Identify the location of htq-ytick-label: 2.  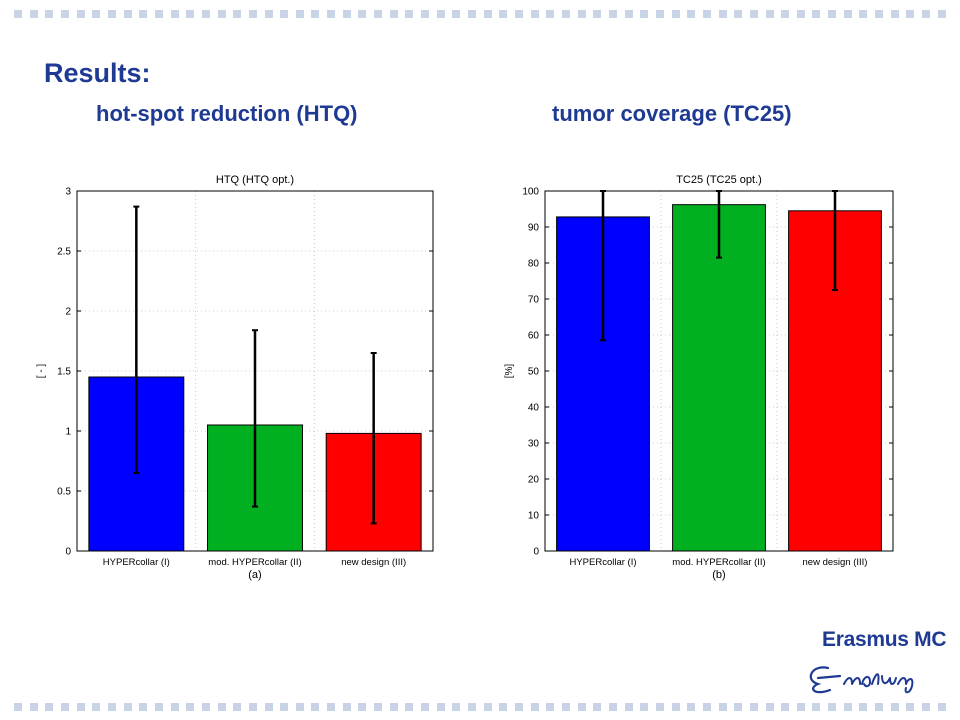
(68, 312).